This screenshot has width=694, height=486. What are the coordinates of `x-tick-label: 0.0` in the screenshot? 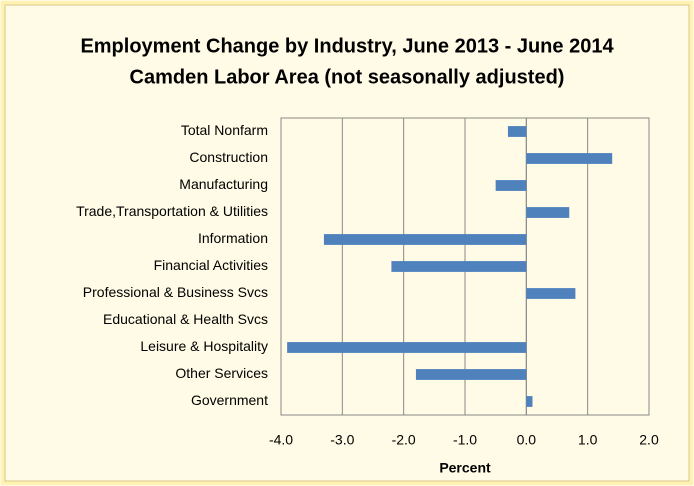 It's located at (527, 440).